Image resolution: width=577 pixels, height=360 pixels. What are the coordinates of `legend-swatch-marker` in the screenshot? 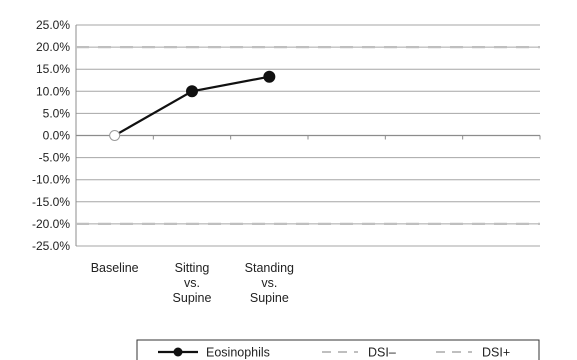 It's located at (178, 352).